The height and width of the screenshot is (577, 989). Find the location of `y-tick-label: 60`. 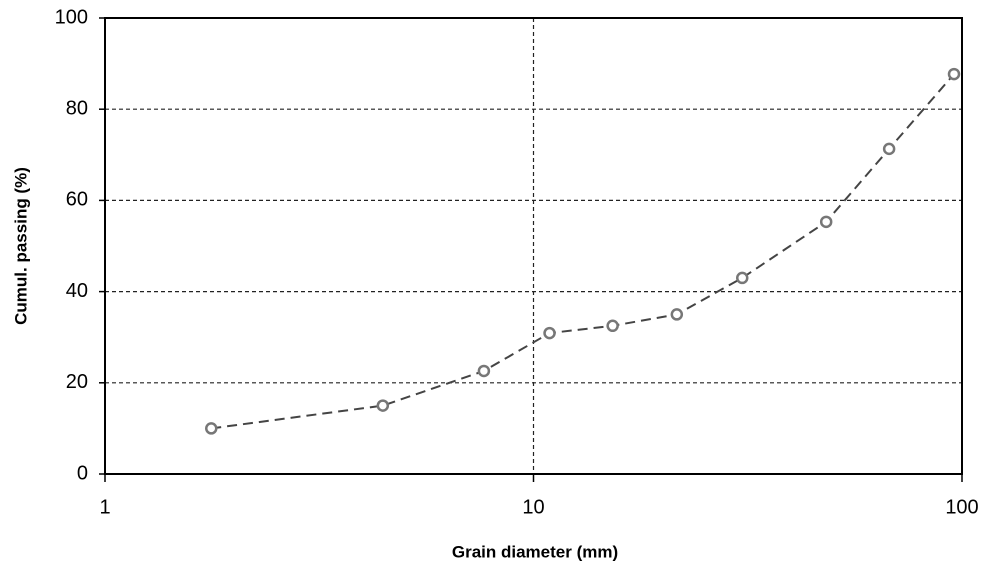

y-tick-label: 60 is located at coordinates (77, 200).